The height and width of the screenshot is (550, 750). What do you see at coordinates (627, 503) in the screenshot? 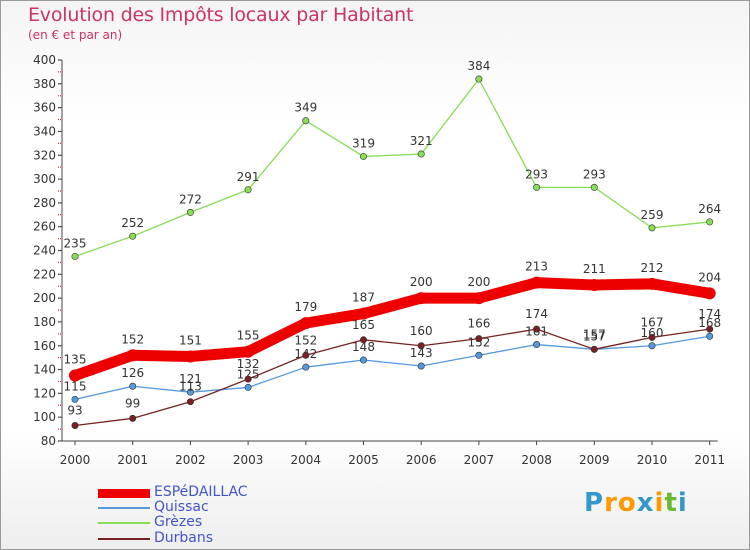
I see `logo-letter: o` at bounding box center [627, 503].